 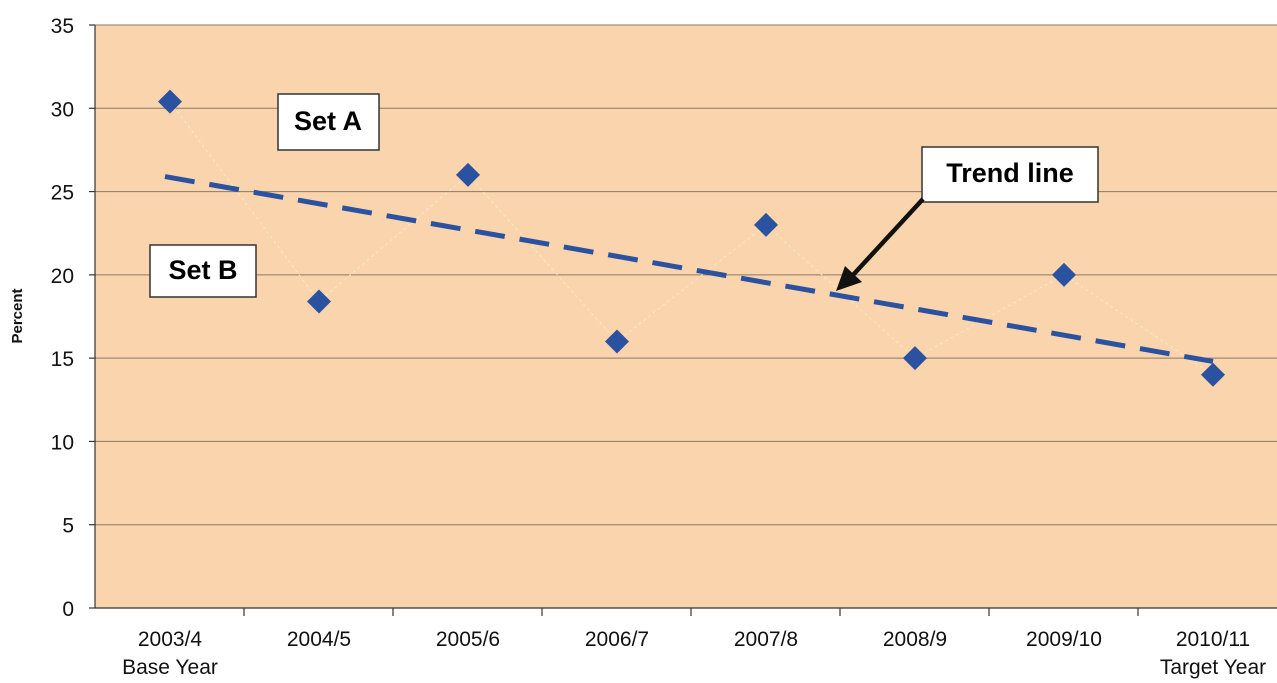 I want to click on callout-set-a: Set A, so click(x=328, y=122).